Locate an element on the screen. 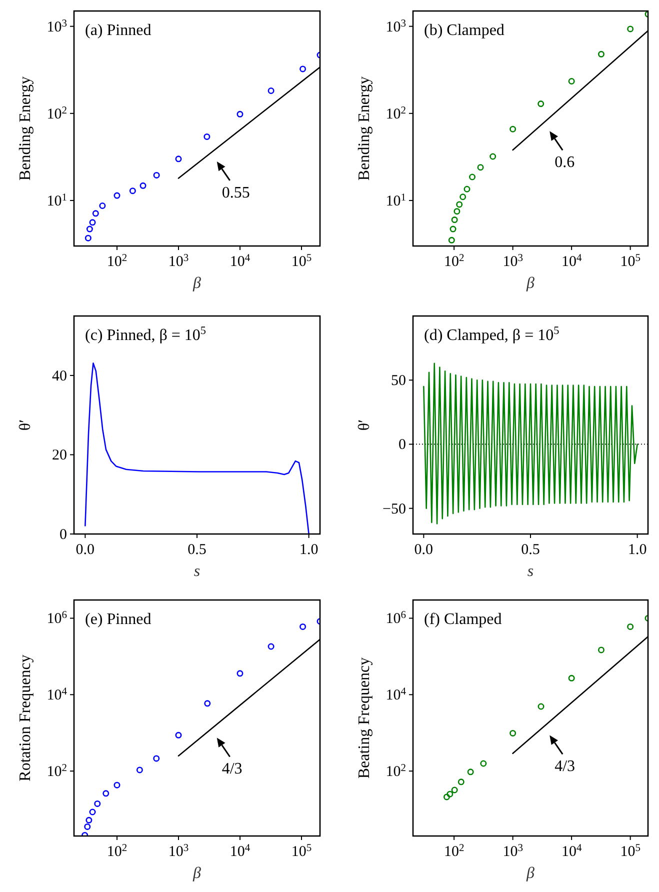 The width and height of the screenshot is (659, 892). y-tick-label: 40 is located at coordinates (59, 376).